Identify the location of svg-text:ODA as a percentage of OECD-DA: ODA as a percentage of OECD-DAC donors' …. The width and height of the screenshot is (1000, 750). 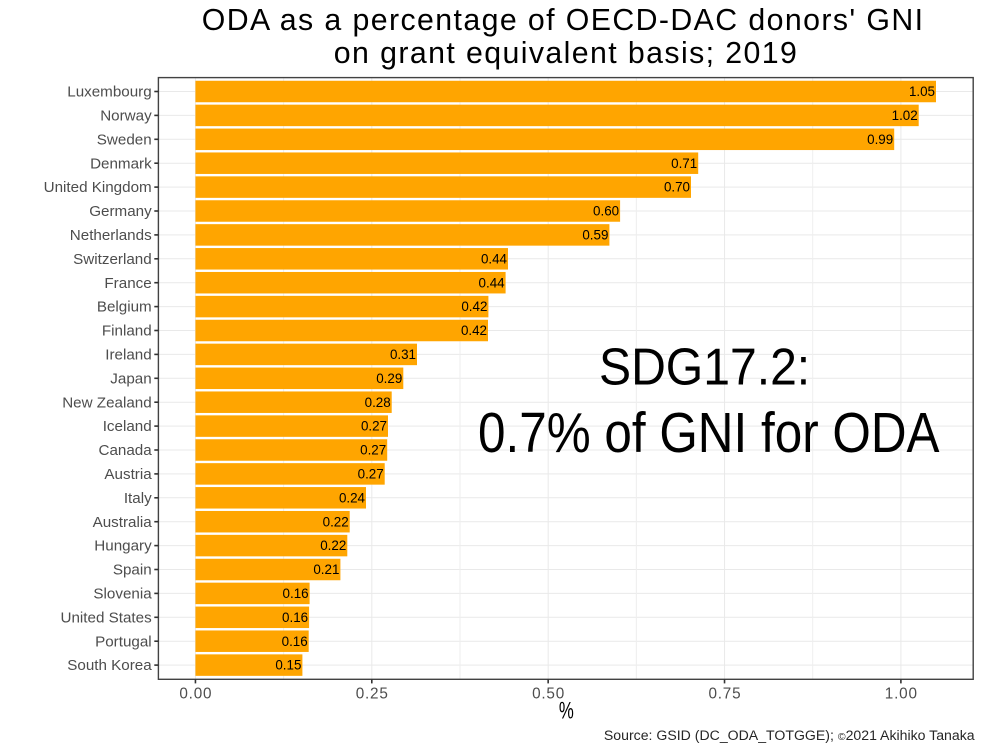
(563, 20).